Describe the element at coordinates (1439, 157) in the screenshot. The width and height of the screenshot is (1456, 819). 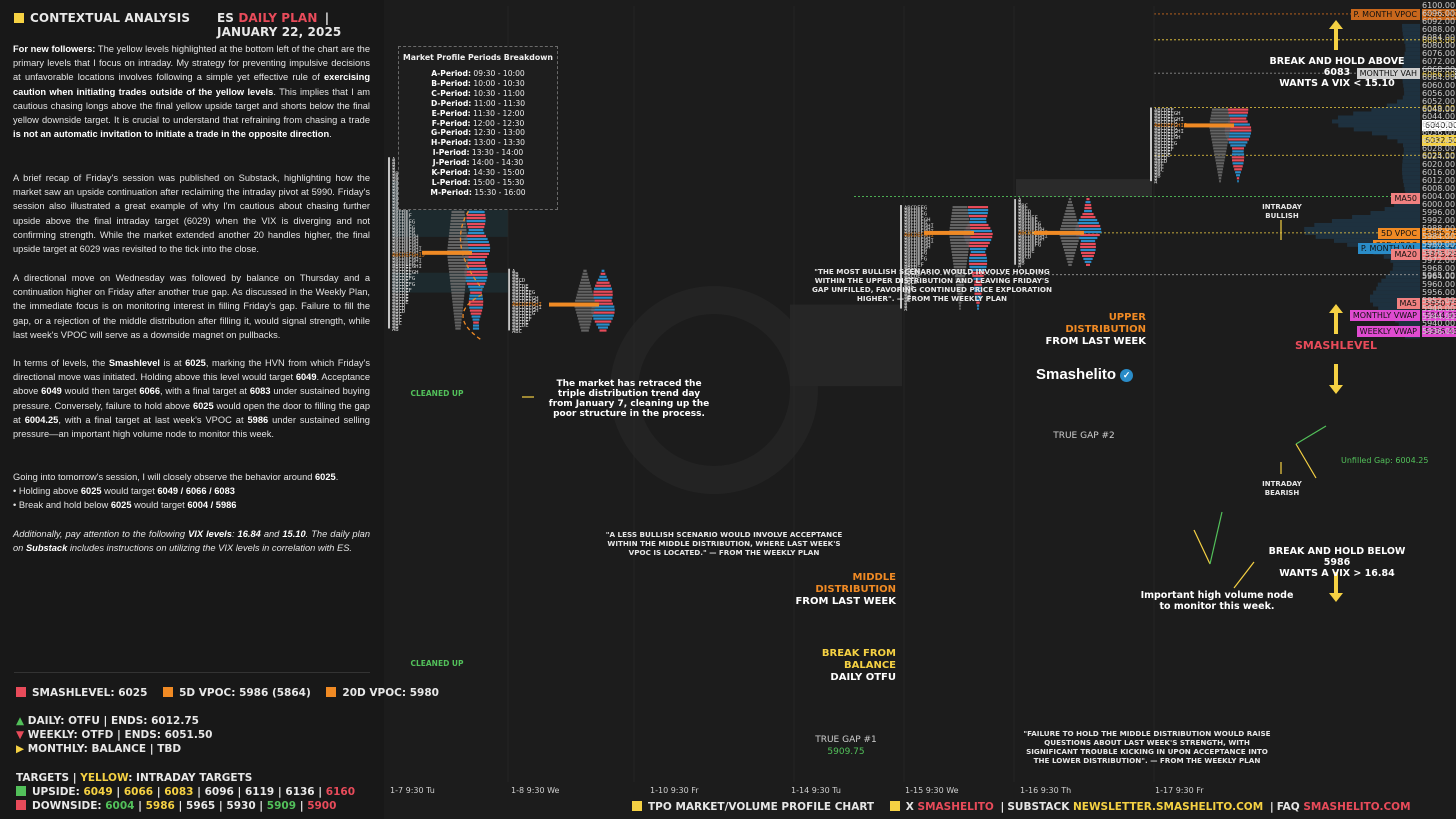
I see `y-tick-label: 6024.00` at that location.